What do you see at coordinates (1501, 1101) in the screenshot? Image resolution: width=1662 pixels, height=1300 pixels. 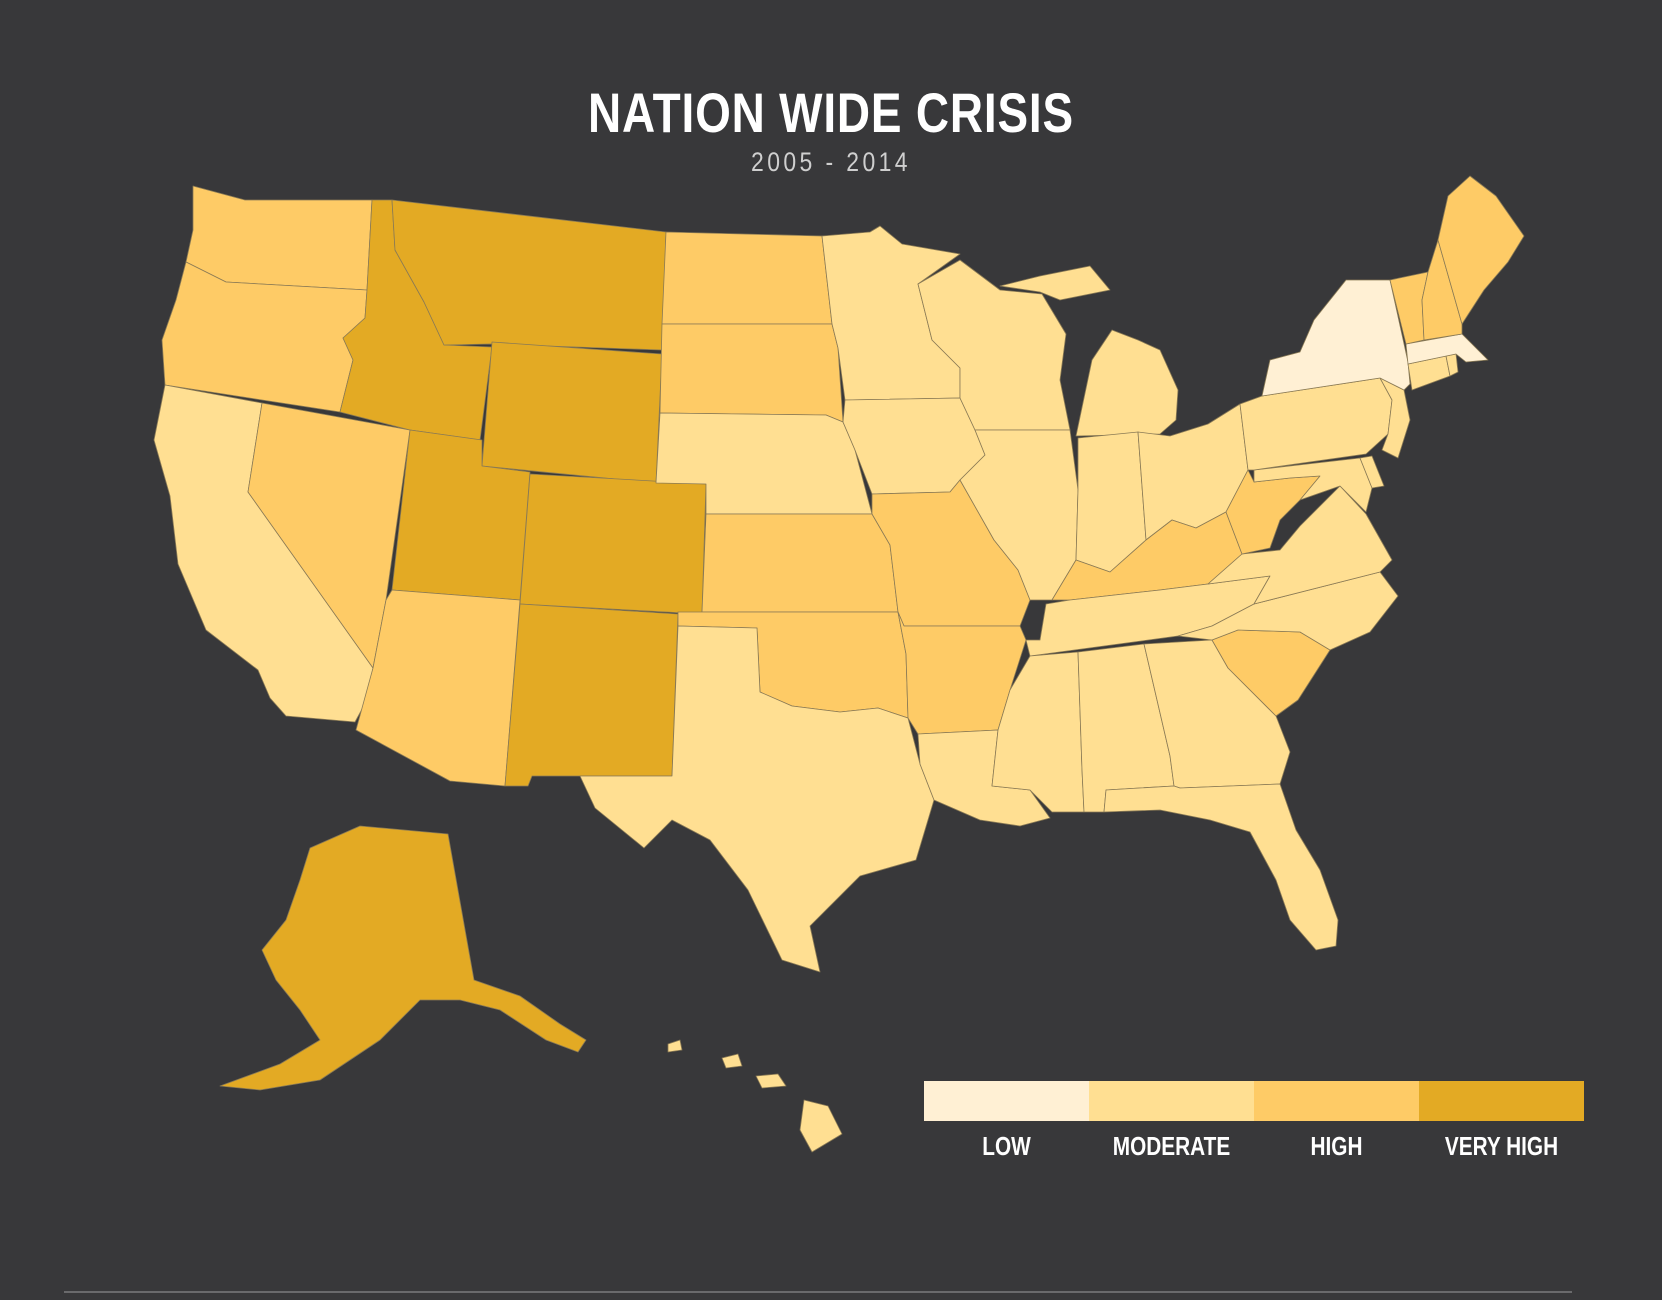 I see `legend-swatch-very-high` at bounding box center [1501, 1101].